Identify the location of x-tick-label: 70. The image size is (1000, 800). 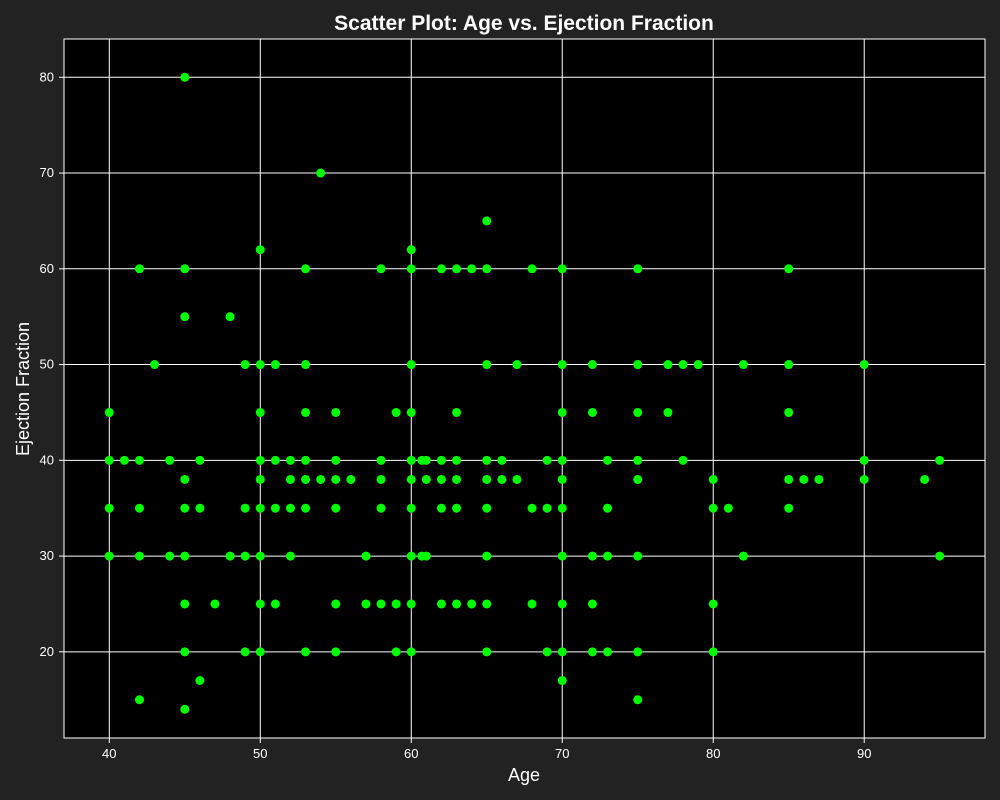
(562, 753).